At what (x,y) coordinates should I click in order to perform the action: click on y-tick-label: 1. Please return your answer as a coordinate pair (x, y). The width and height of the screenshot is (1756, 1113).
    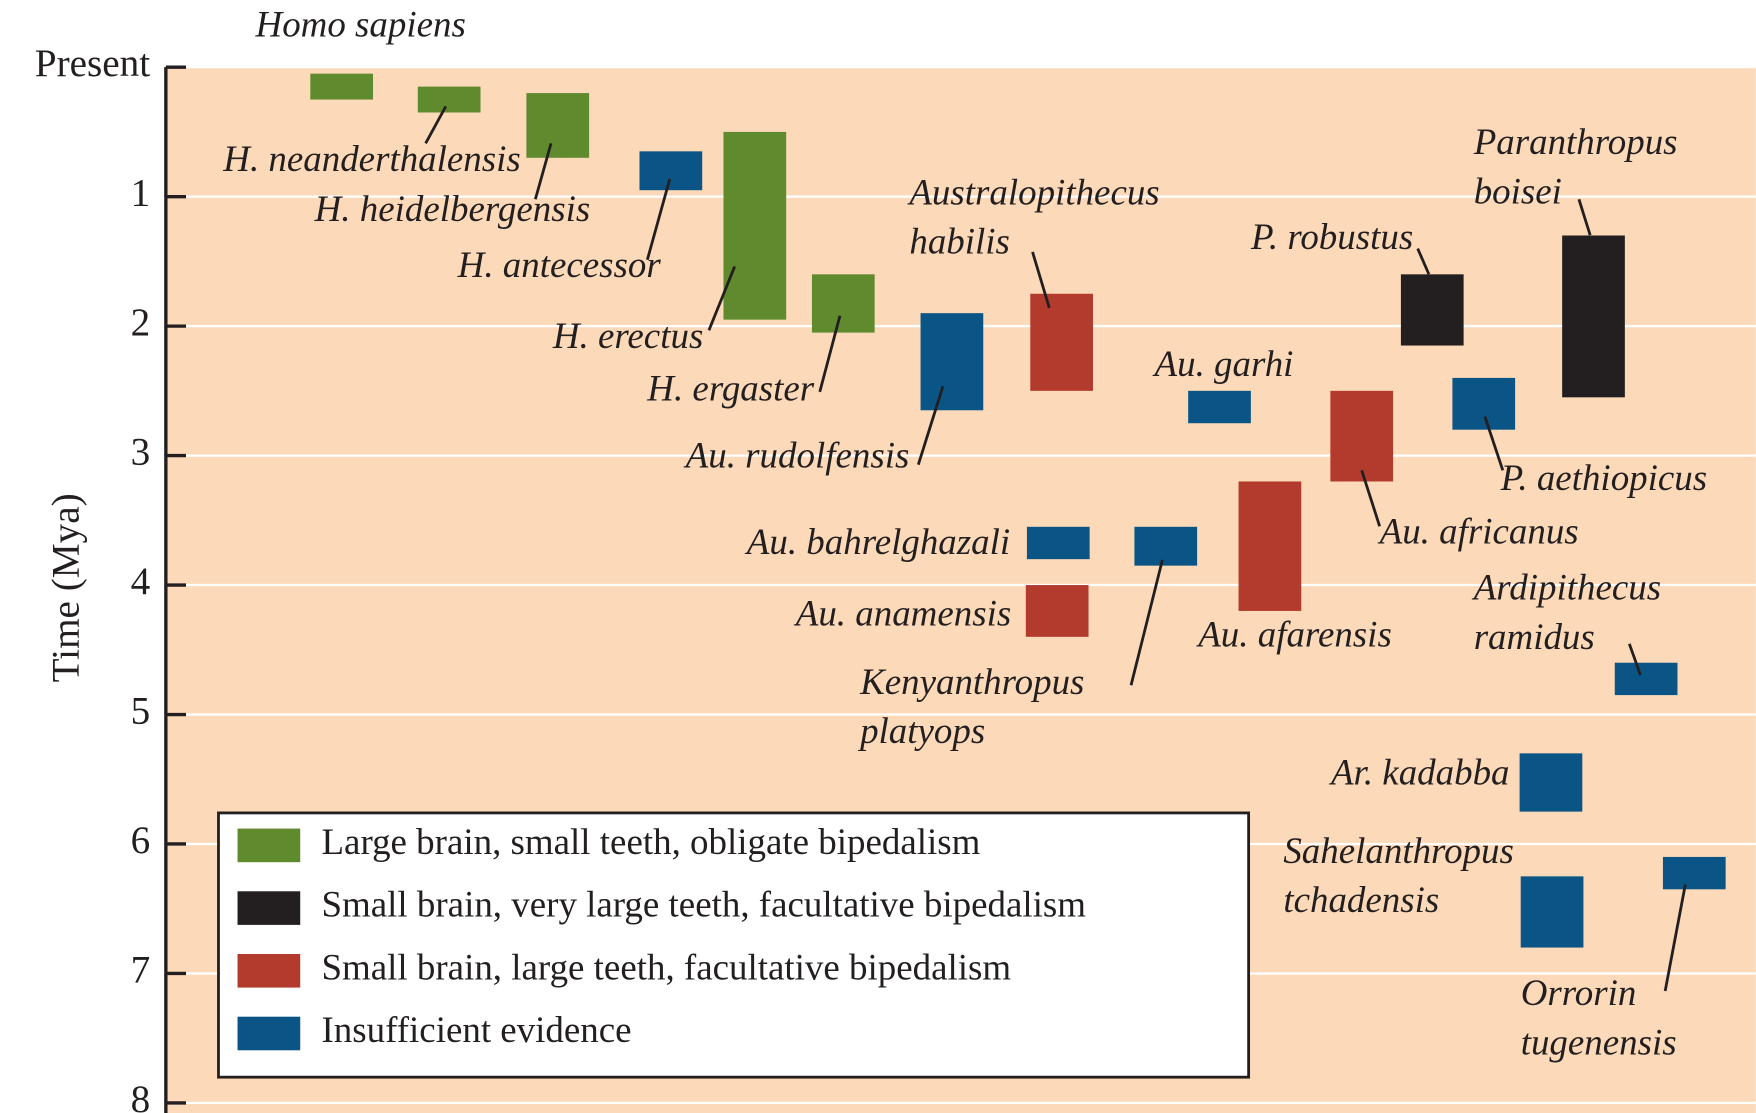
    Looking at the image, I should click on (141, 193).